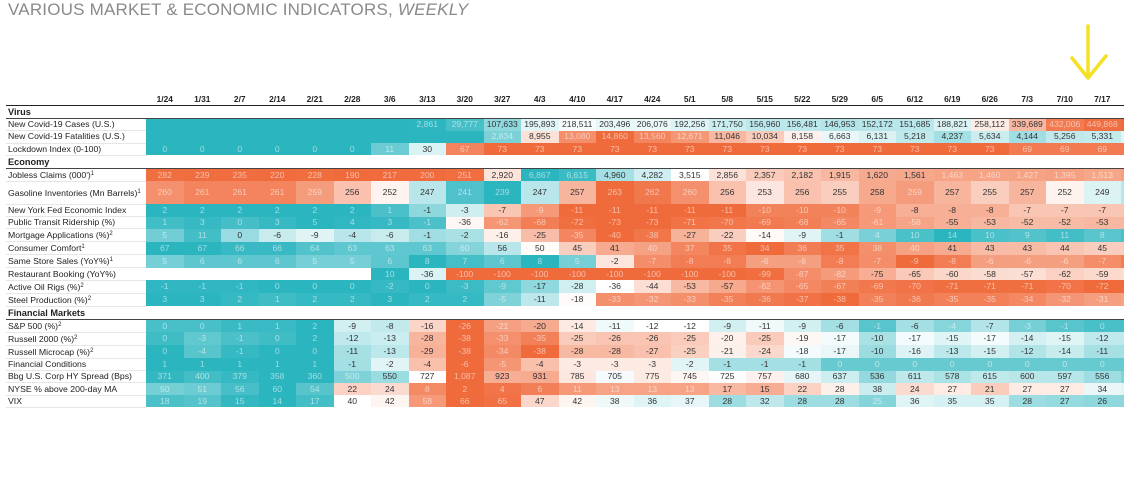 This screenshot has width=1124, height=502. I want to click on heatmap-cell: -72, so click(1122, 287).